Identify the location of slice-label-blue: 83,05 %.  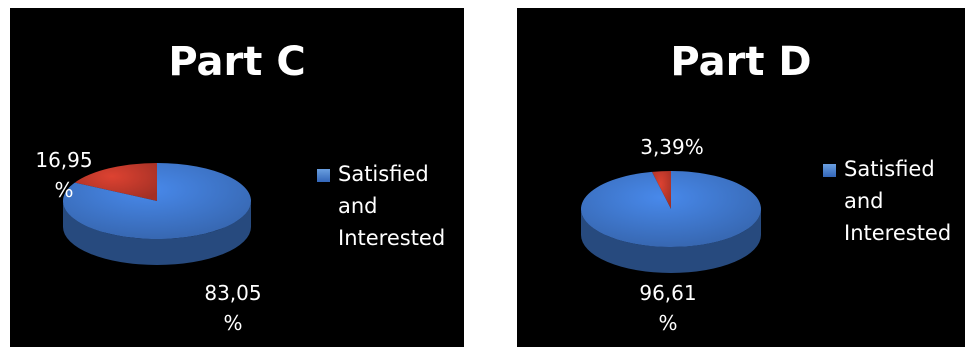
(233, 308).